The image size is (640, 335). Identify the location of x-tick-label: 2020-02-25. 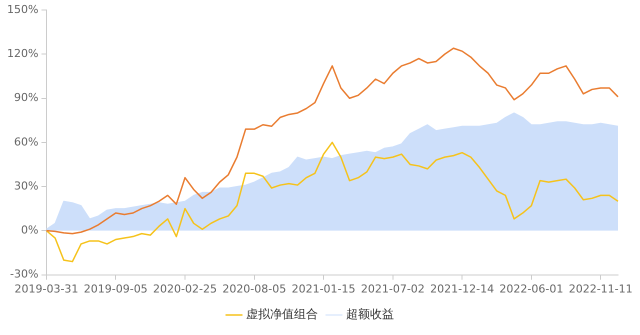
(185, 289).